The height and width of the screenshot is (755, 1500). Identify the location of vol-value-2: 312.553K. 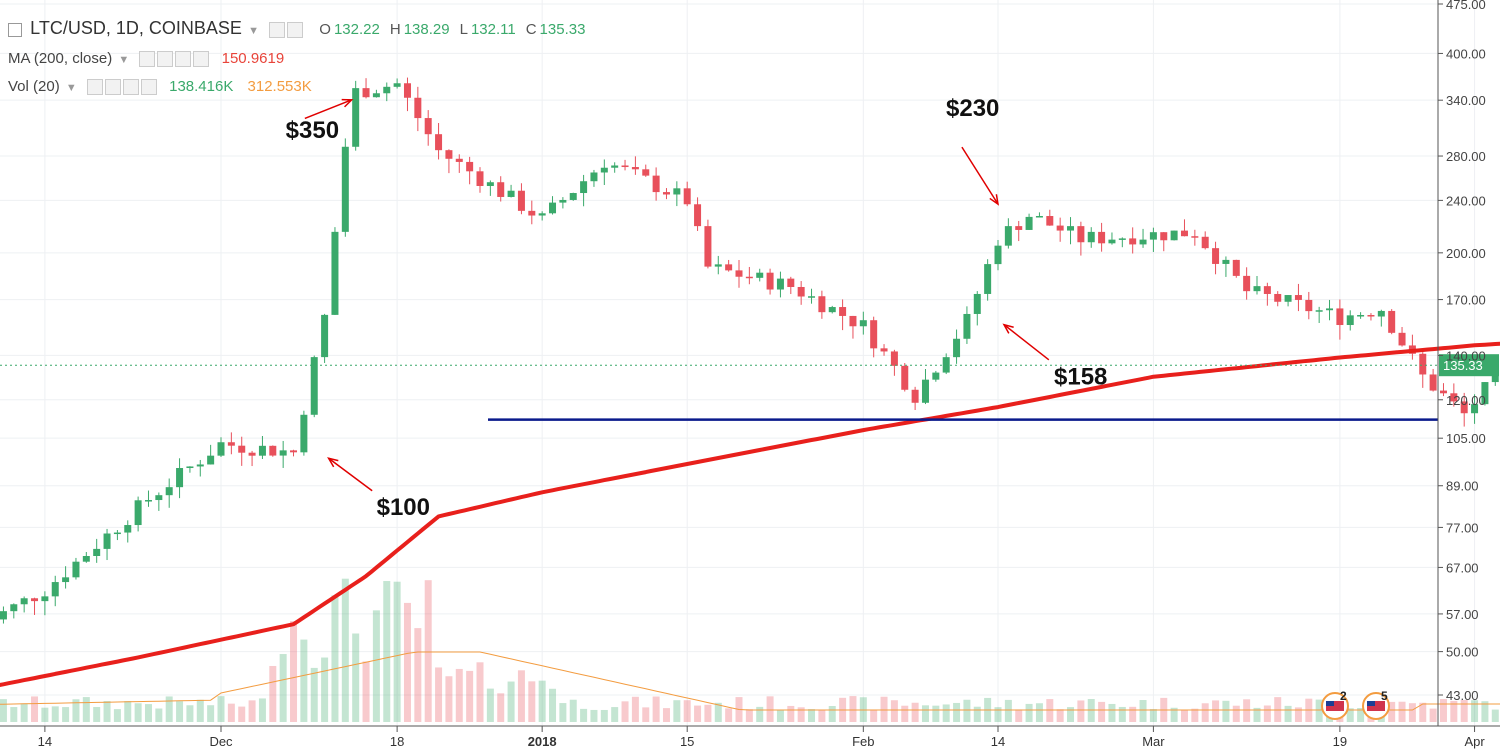
(279, 86).